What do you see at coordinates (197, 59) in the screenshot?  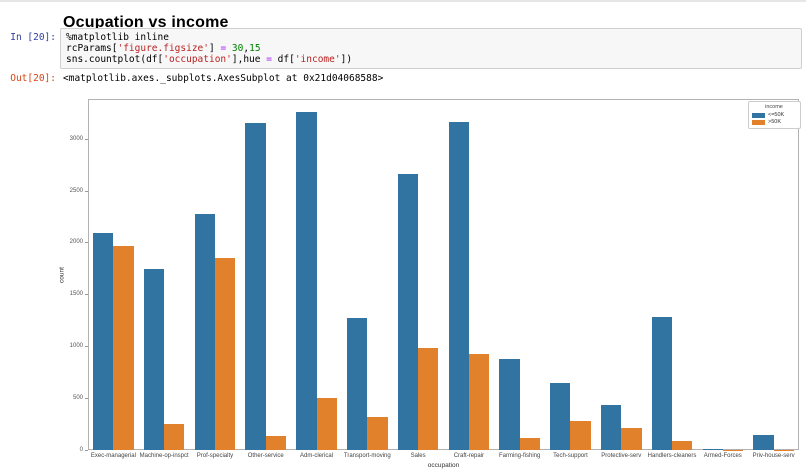 I see `code-token: 'occupation'` at bounding box center [197, 59].